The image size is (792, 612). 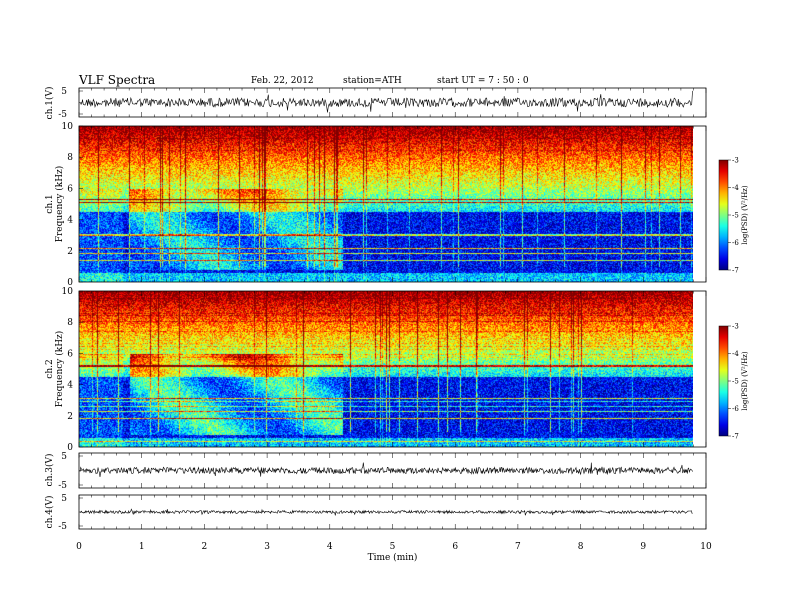 What do you see at coordinates (723, 215) in the screenshot?
I see `ch1-spectrogram-colorbar` at bounding box center [723, 215].